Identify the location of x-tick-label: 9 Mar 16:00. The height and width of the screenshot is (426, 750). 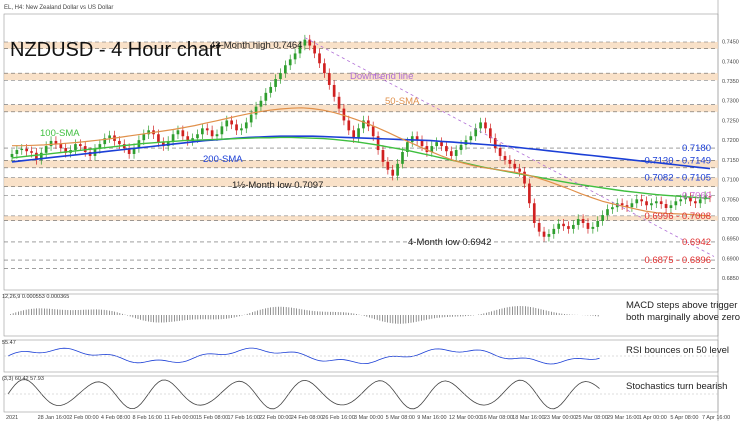
(431, 418).